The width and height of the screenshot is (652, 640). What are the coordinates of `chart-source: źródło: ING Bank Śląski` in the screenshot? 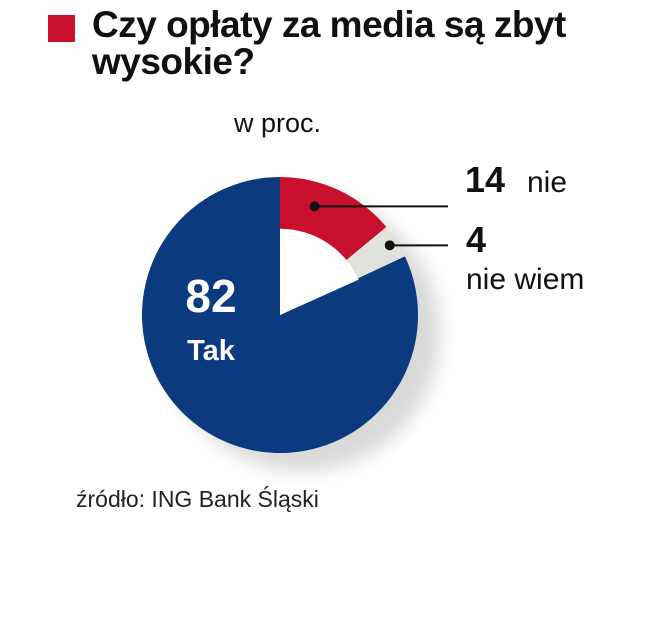 It's located at (197, 499).